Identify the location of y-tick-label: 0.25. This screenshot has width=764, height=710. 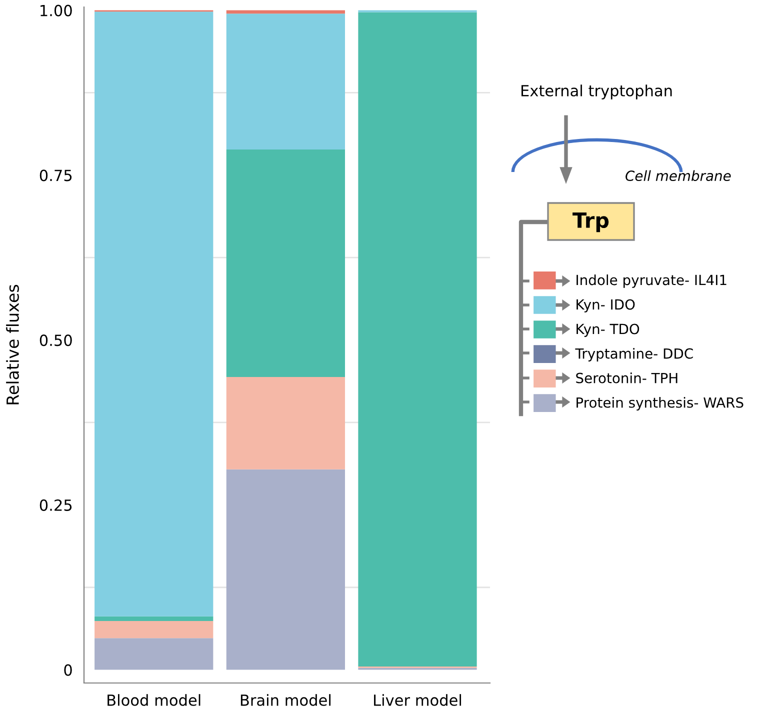
(56, 505).